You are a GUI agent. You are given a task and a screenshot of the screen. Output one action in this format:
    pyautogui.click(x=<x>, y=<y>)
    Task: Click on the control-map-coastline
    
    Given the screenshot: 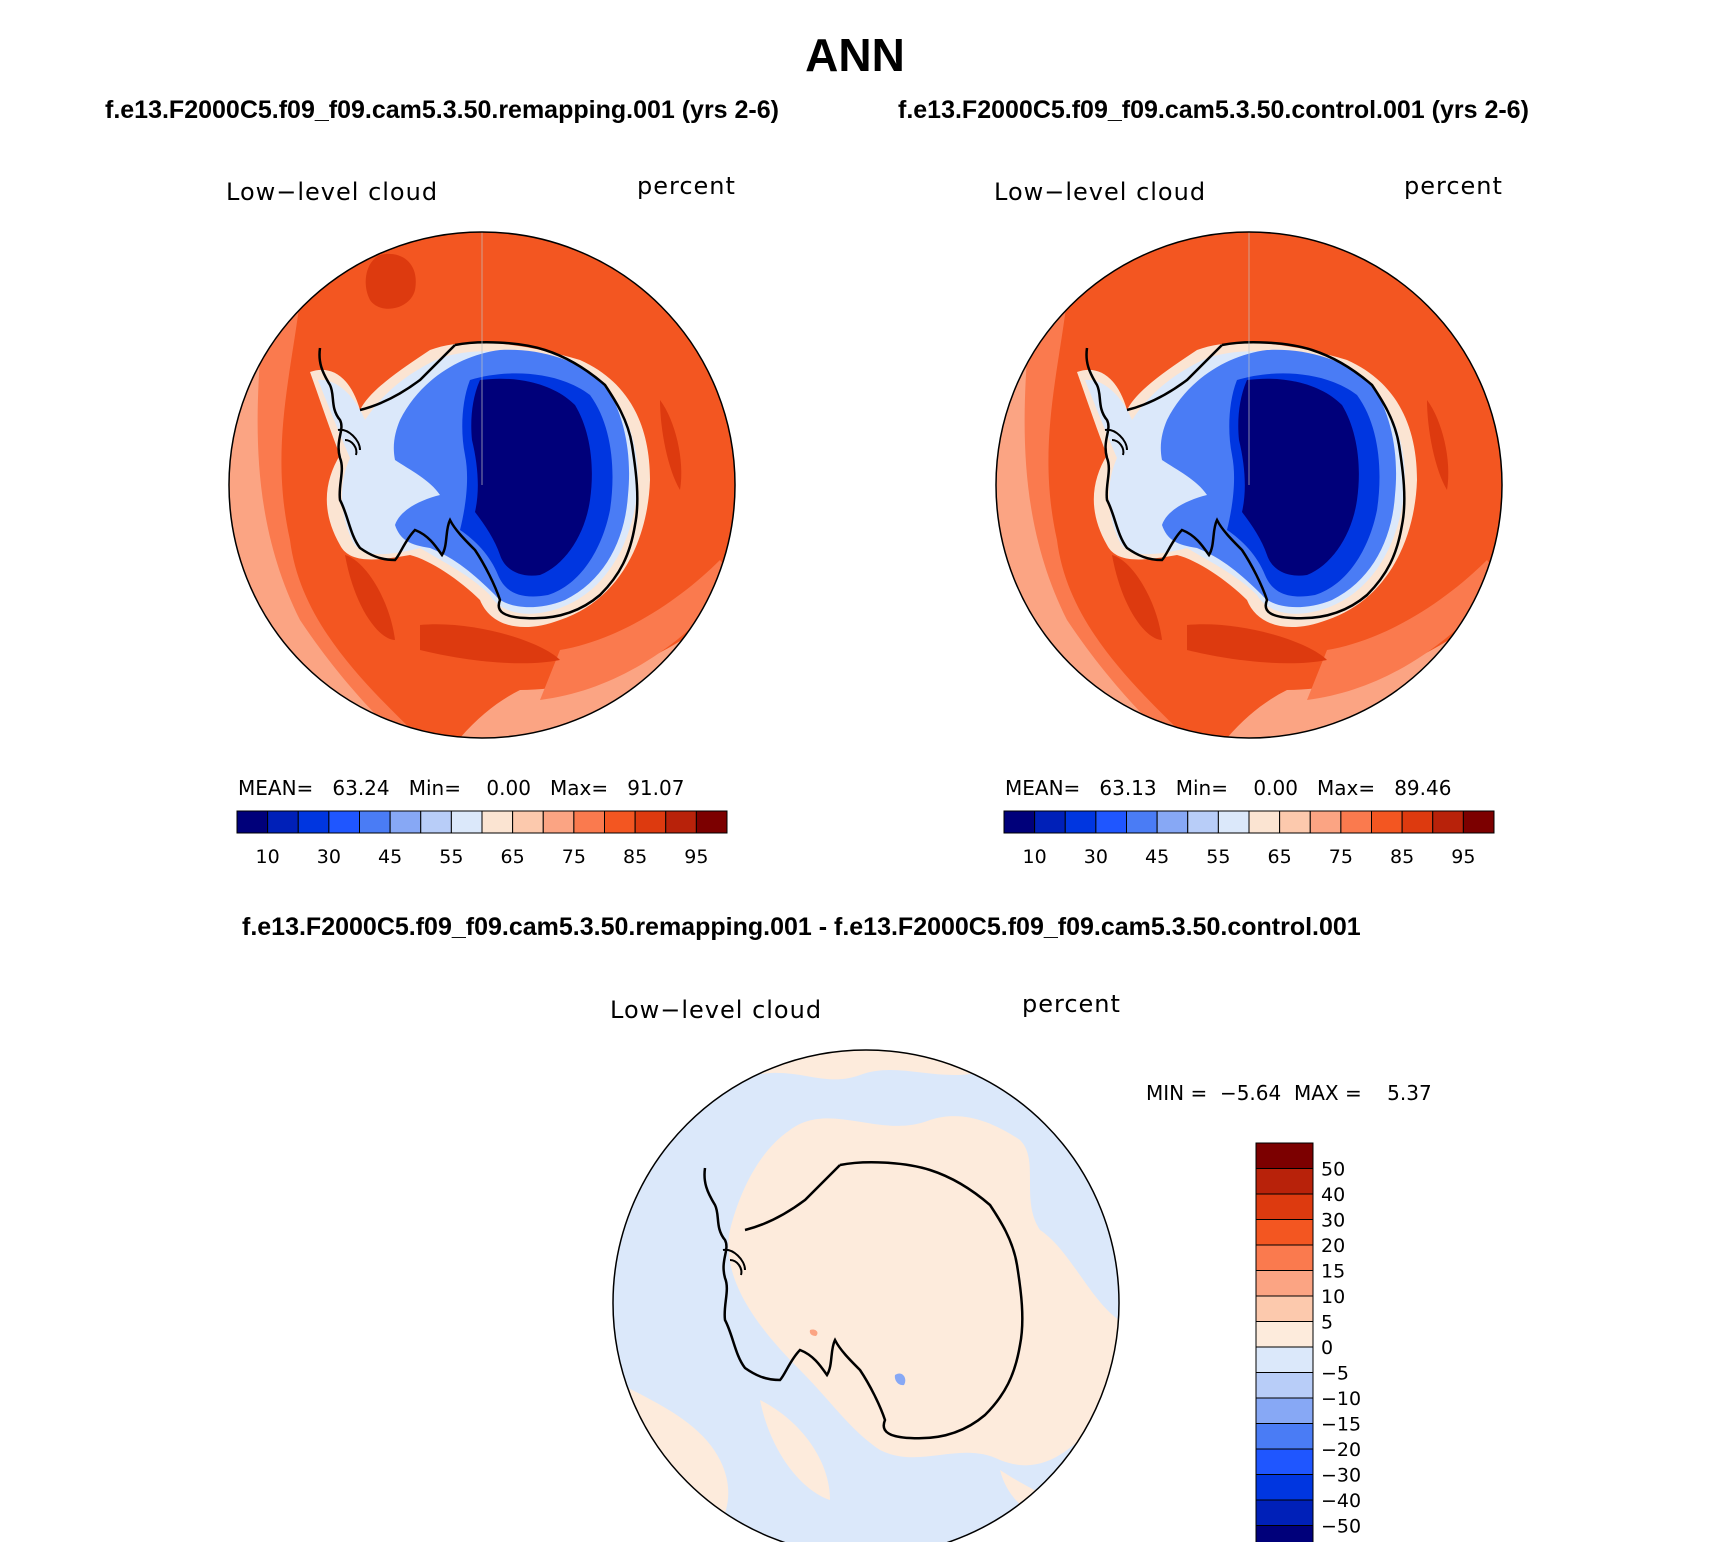 What is the action you would take?
    pyautogui.click(x=1245, y=480)
    